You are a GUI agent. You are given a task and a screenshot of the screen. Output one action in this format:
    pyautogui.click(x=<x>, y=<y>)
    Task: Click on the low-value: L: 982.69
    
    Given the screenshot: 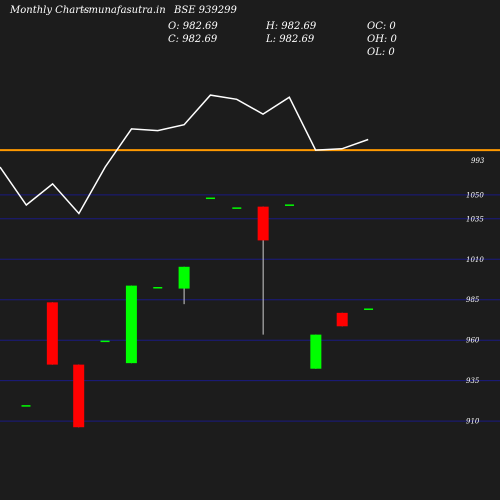 What is the action you would take?
    pyautogui.click(x=290, y=39)
    